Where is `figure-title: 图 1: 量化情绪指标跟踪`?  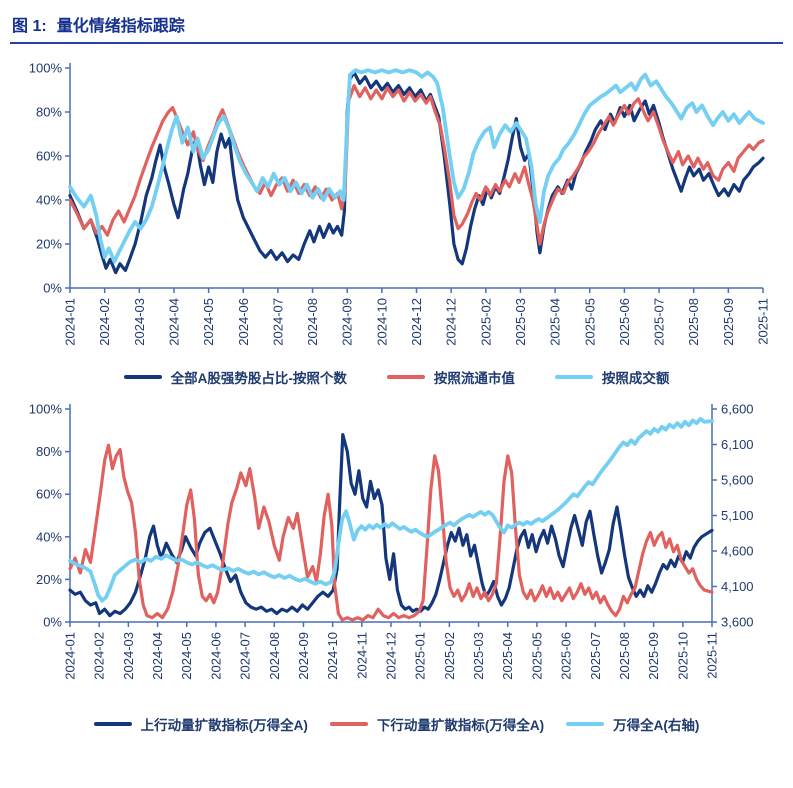 figure-title: 图 1: 量化情绪指标跟踪 is located at coordinates (396, 27).